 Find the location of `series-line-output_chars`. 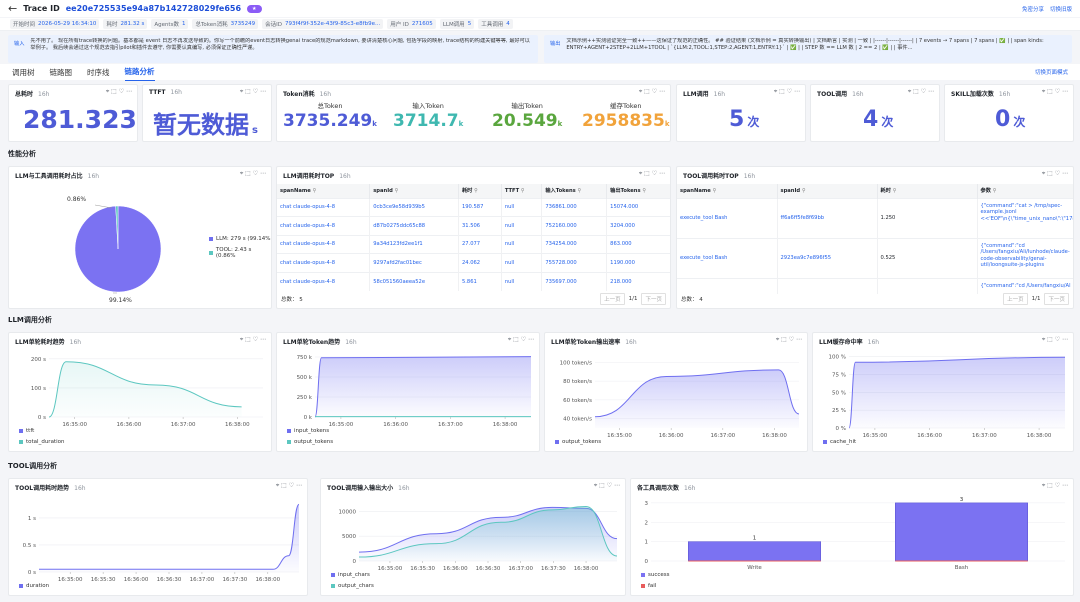

series-line-output_chars is located at coordinates (488, 531).